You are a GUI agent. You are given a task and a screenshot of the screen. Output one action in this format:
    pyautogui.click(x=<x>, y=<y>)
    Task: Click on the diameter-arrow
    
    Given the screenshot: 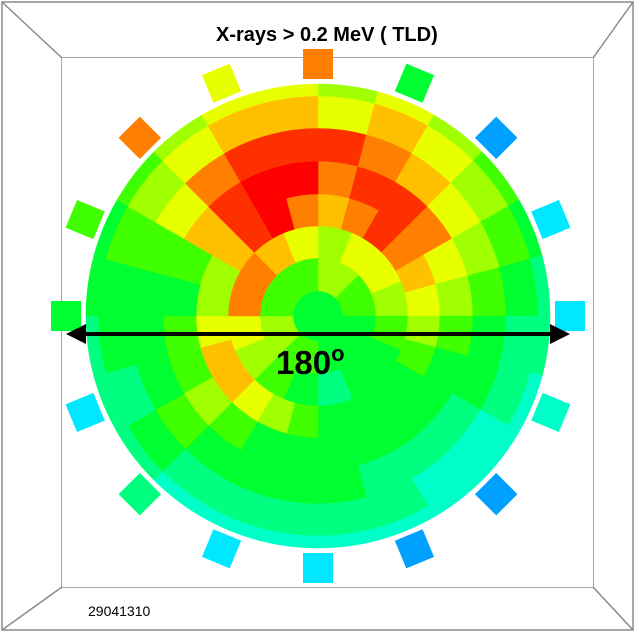 What is the action you would take?
    pyautogui.click(x=318, y=334)
    